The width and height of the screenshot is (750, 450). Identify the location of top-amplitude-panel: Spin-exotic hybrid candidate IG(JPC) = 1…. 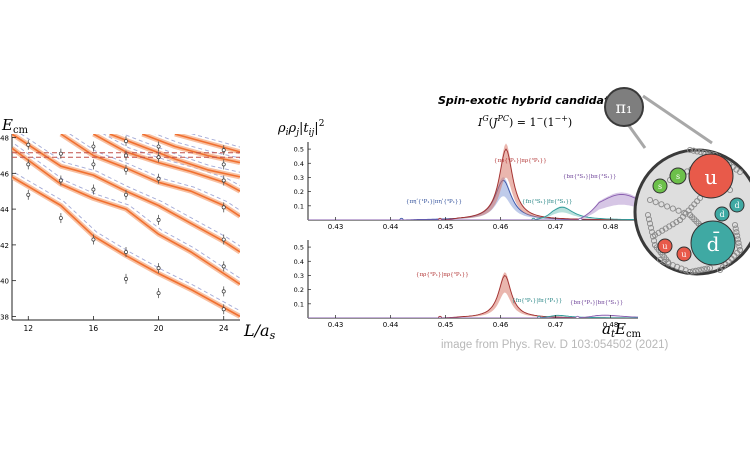
(457, 162).